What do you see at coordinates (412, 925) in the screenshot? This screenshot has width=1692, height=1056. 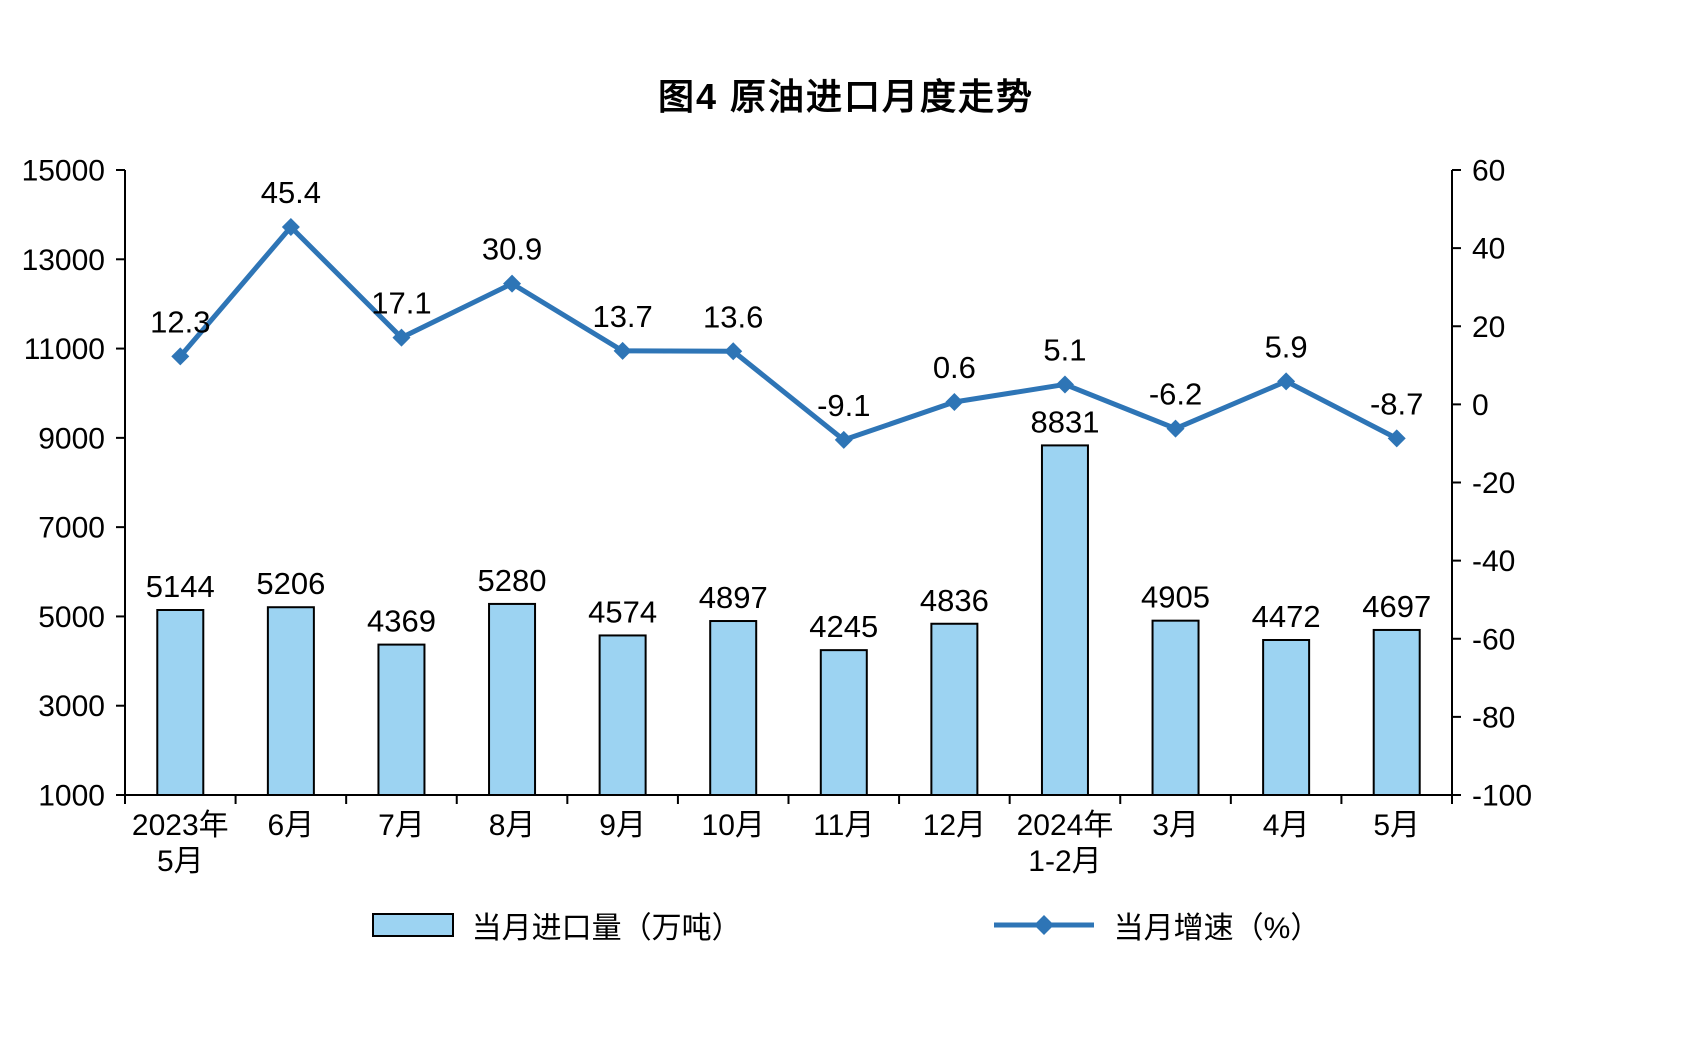 I see `bar-swatch-icon` at bounding box center [412, 925].